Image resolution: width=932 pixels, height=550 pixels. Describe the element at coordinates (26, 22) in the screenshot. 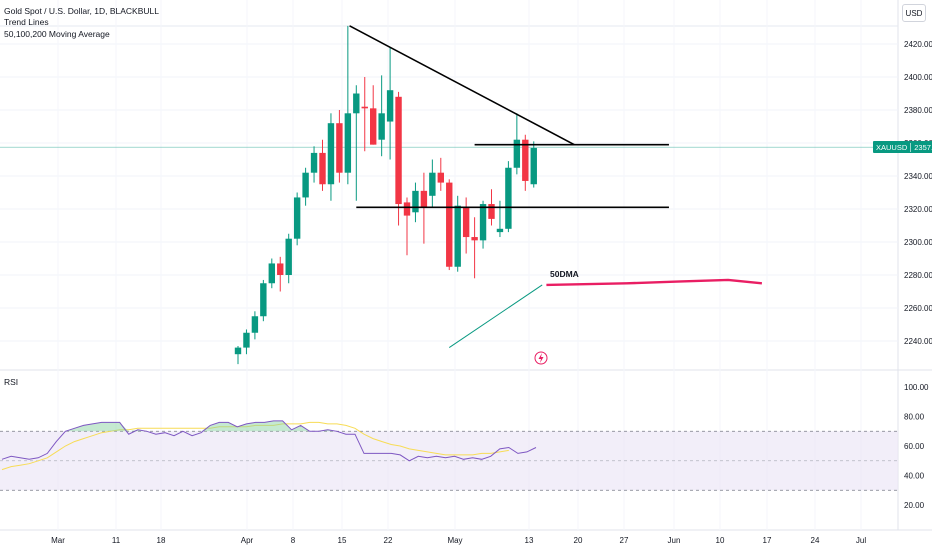

I see `trend-lines-legend: Trend Lines` at that location.